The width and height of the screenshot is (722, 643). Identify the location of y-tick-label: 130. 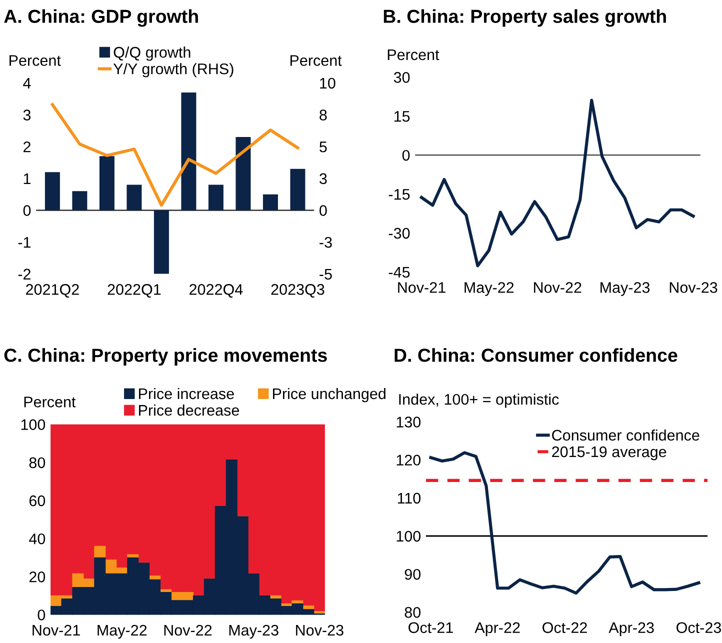
(408, 422).